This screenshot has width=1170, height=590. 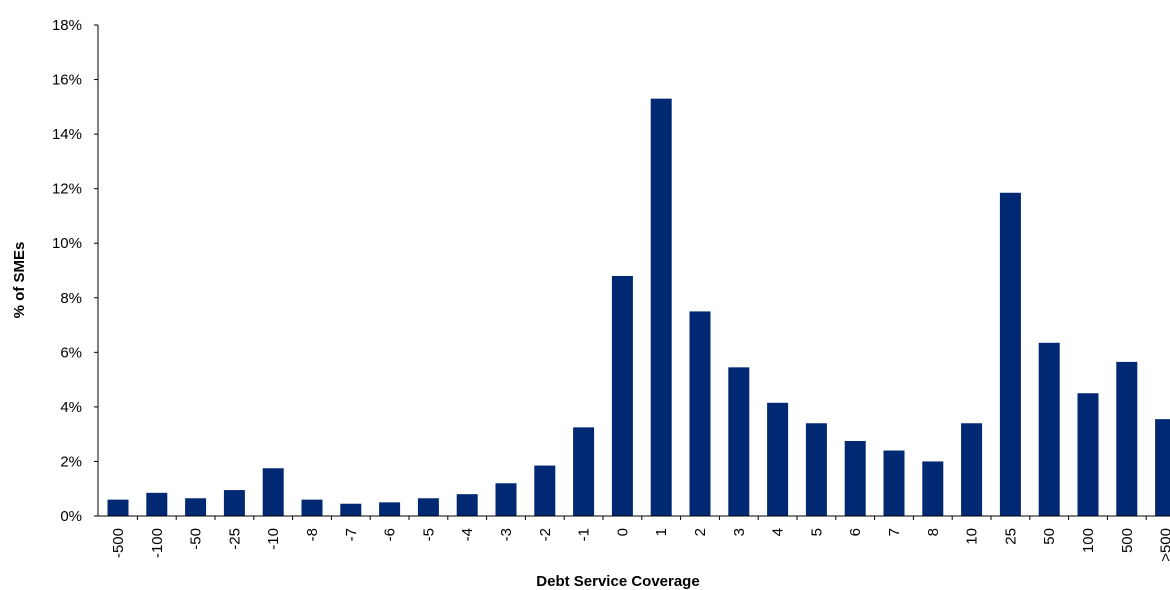 I want to click on x-tick-label: -8, so click(x=312, y=534).